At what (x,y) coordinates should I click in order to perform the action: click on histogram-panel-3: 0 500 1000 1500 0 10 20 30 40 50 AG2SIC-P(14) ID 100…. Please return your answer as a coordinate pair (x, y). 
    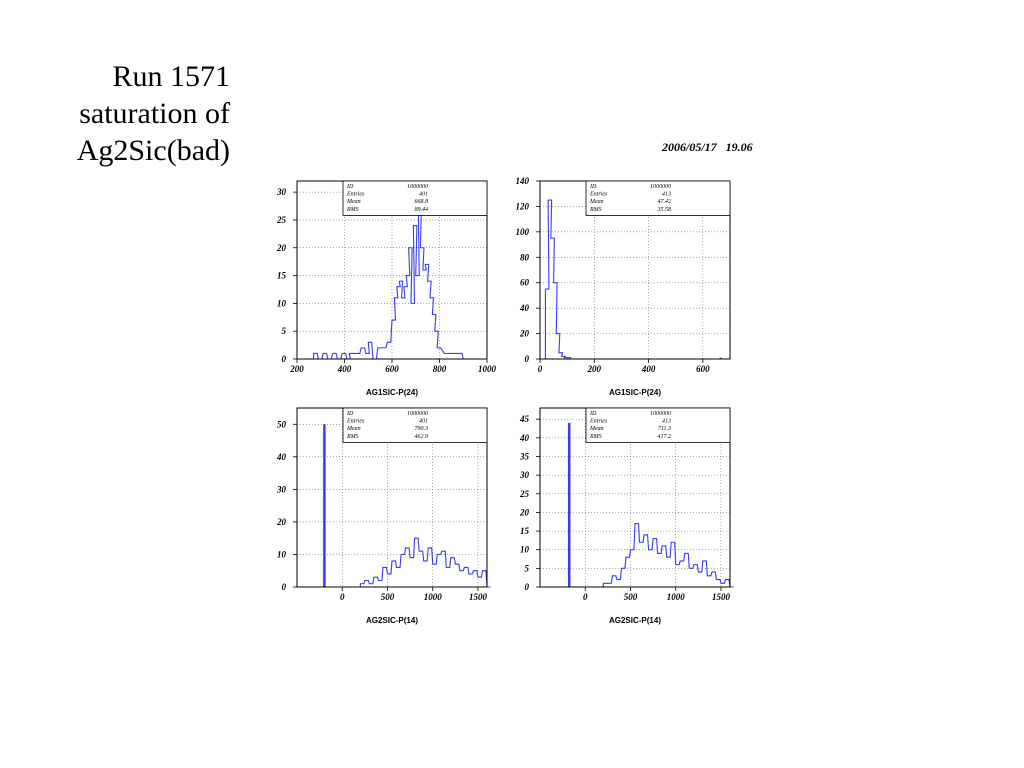
    Looking at the image, I should click on (383, 516).